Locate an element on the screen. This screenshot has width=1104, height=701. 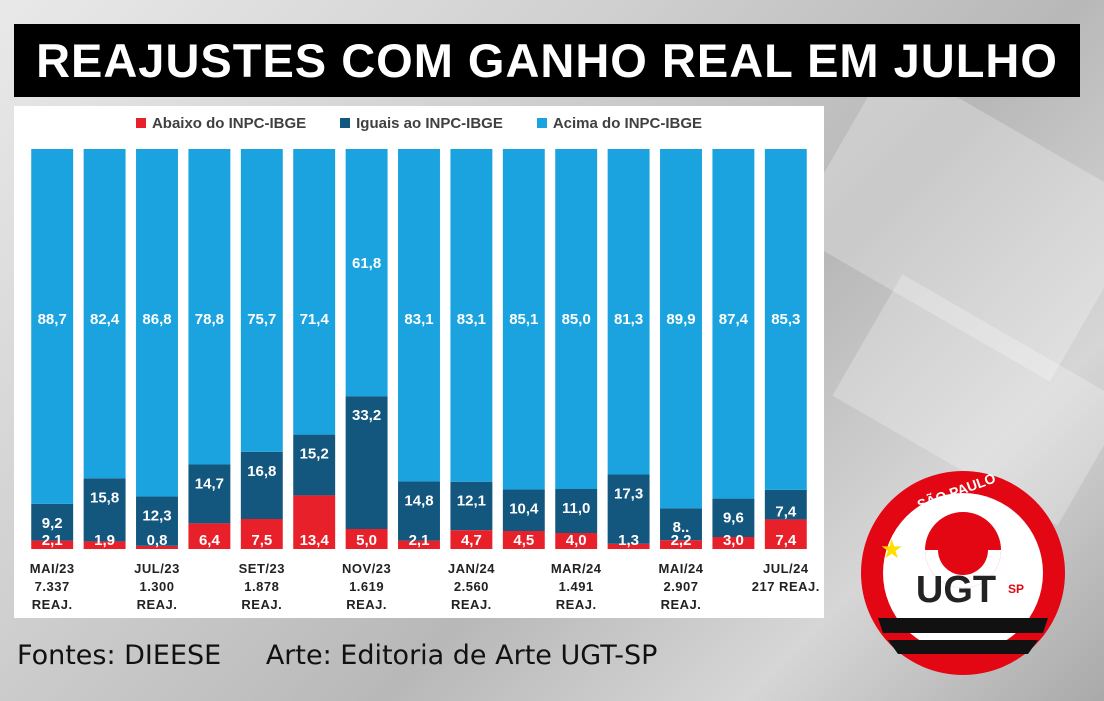
data-label-equal-1: 15,8 is located at coordinates (104, 497).